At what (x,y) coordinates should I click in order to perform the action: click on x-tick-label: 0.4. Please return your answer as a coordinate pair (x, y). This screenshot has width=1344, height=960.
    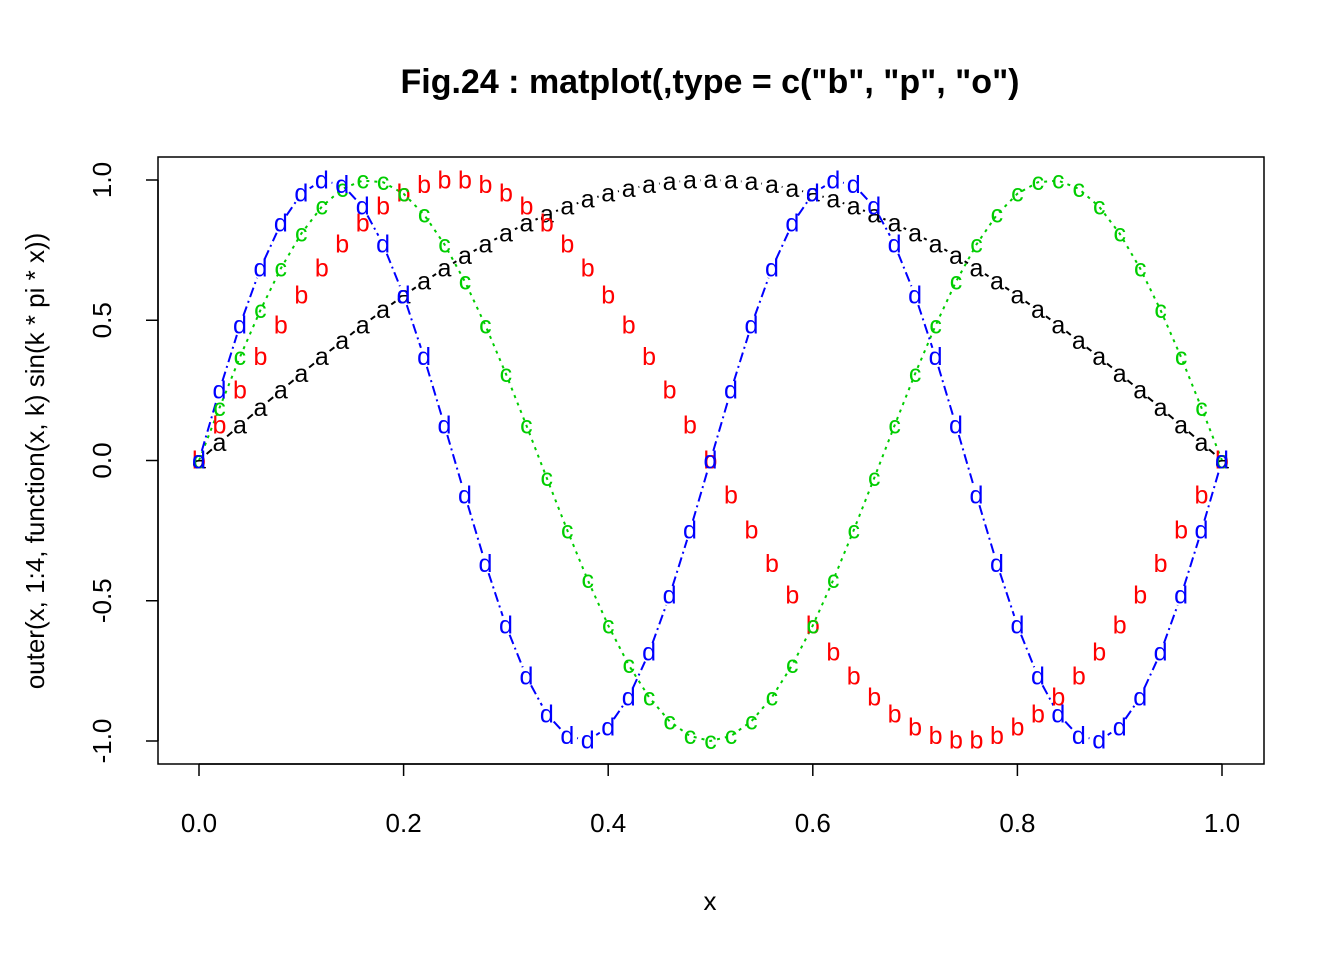
    Looking at the image, I should click on (608, 823).